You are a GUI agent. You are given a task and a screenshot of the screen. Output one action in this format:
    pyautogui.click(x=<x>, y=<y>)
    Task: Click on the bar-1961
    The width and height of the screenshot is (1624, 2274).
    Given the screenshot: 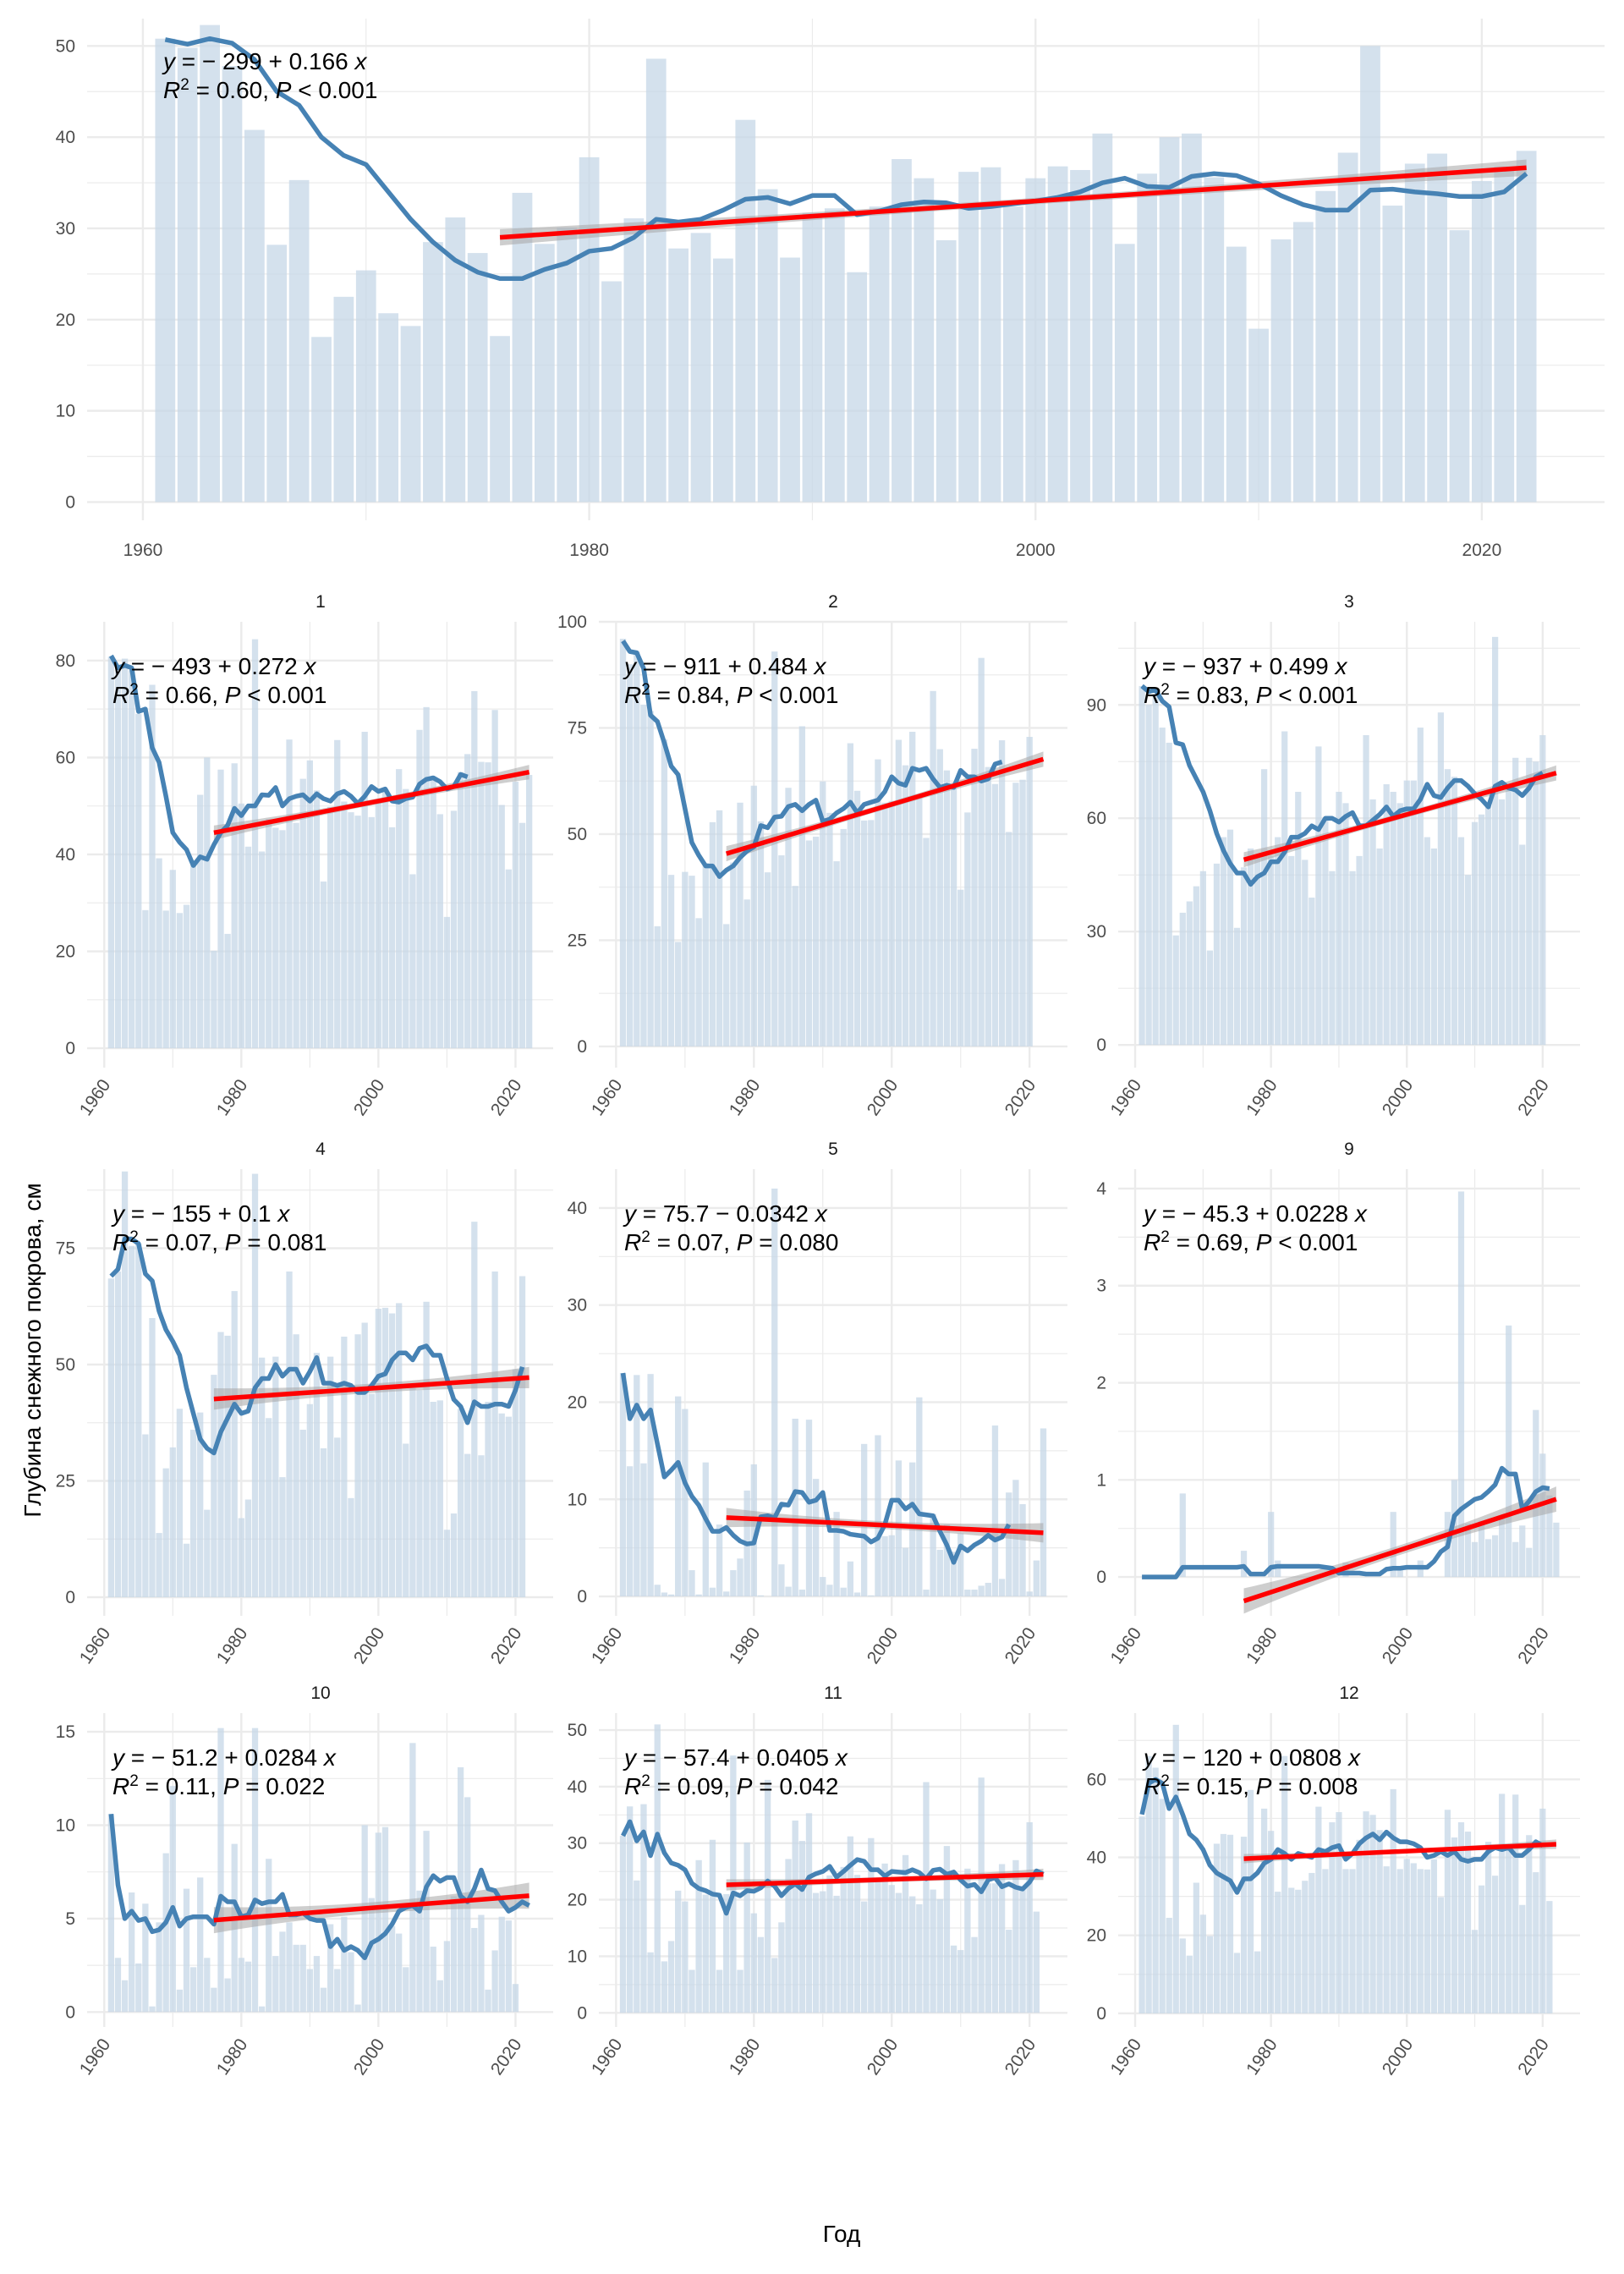 What is the action you would take?
    pyautogui.click(x=166, y=271)
    